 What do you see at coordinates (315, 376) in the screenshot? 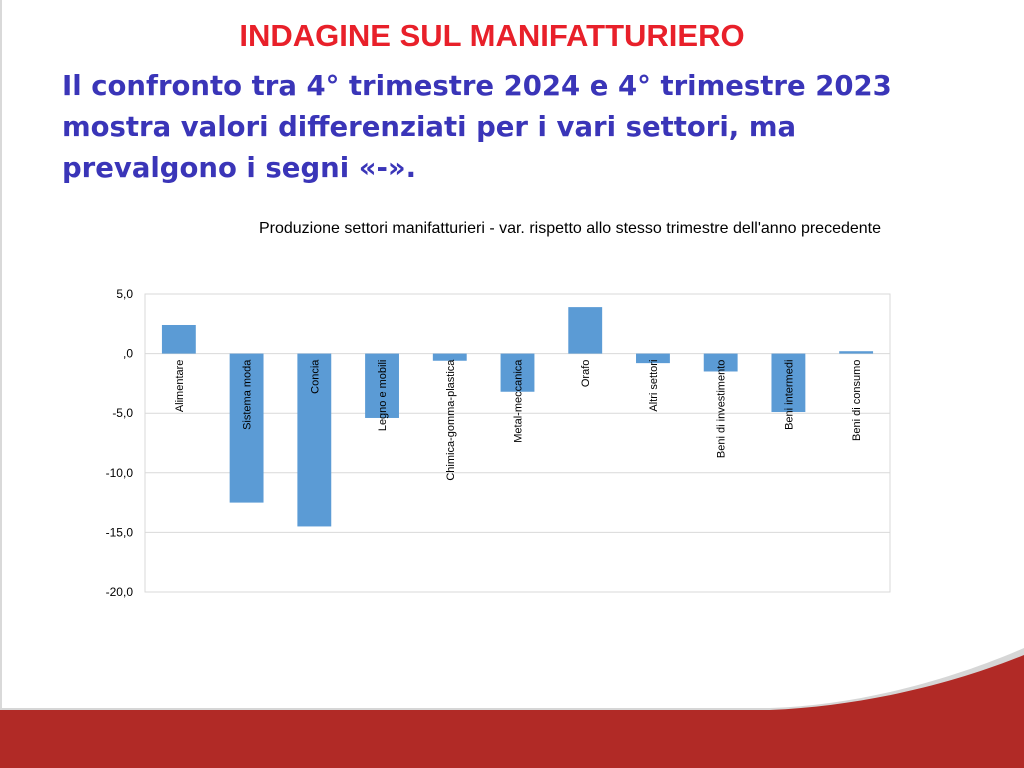
I see `x-tick-label: Concia` at bounding box center [315, 376].